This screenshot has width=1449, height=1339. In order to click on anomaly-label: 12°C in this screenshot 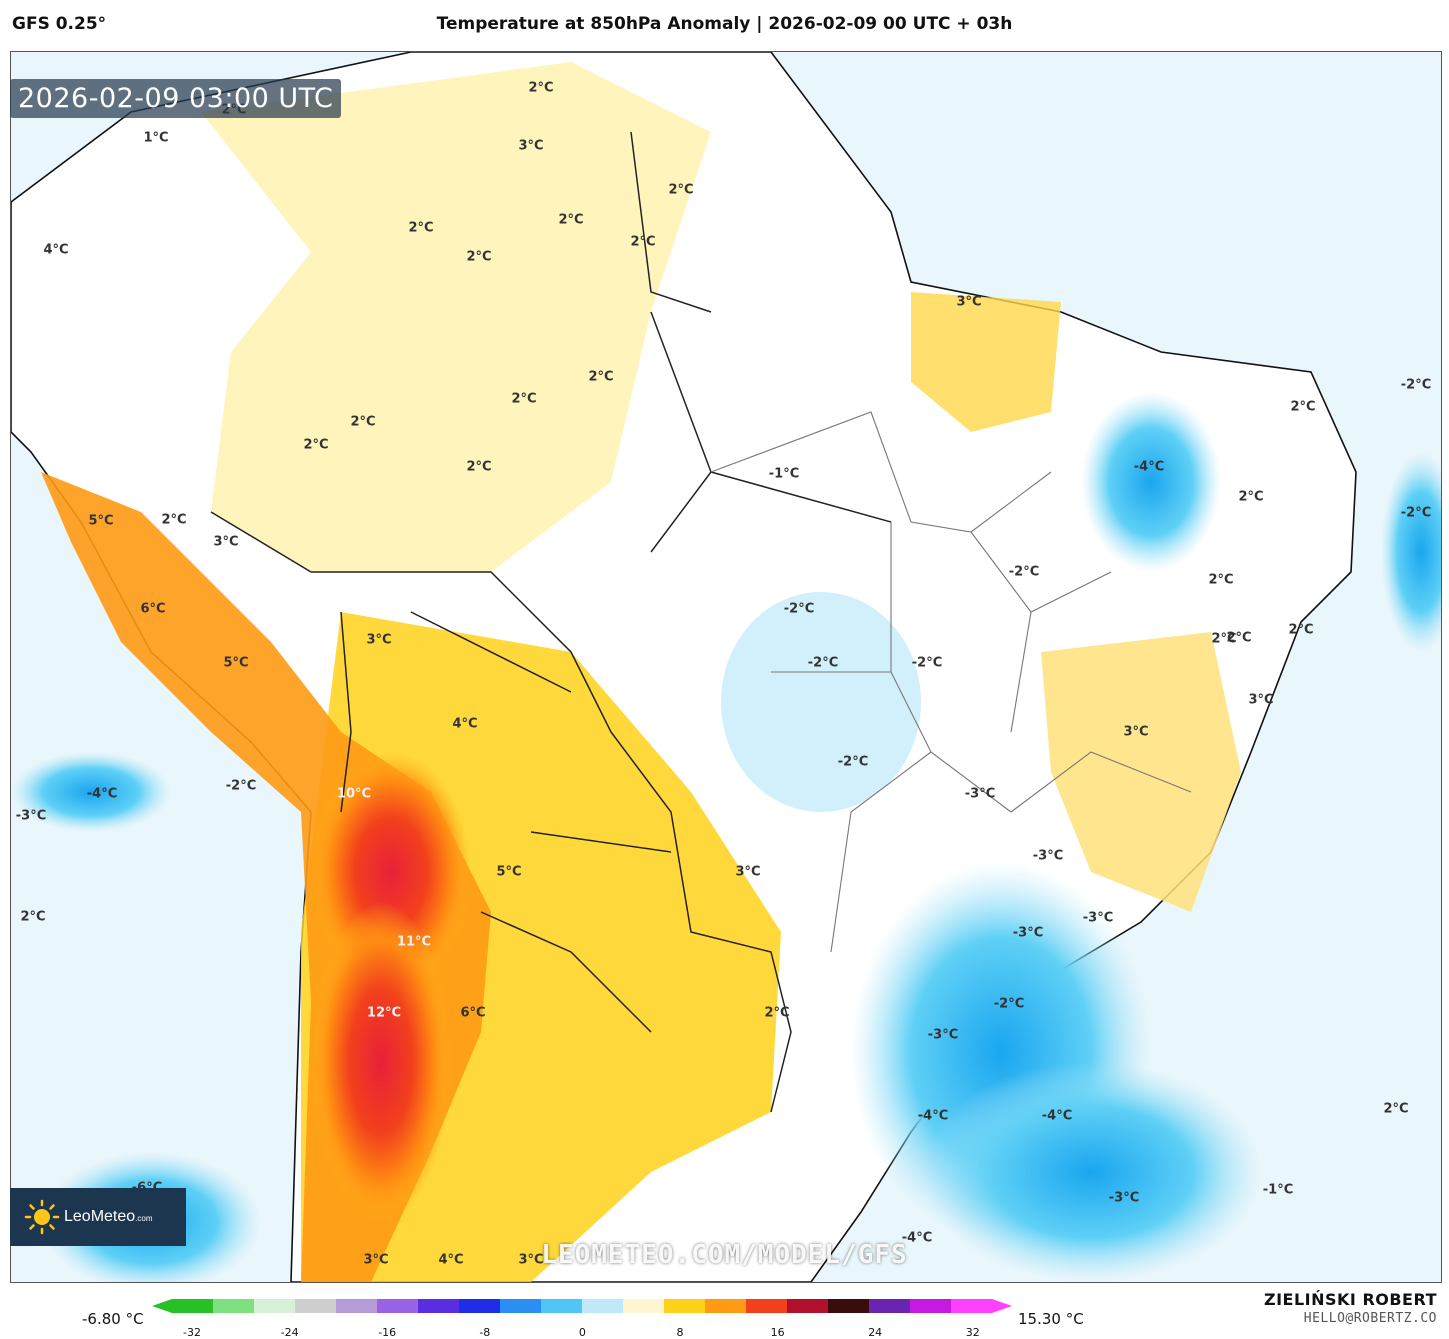, I will do `click(384, 1013)`.